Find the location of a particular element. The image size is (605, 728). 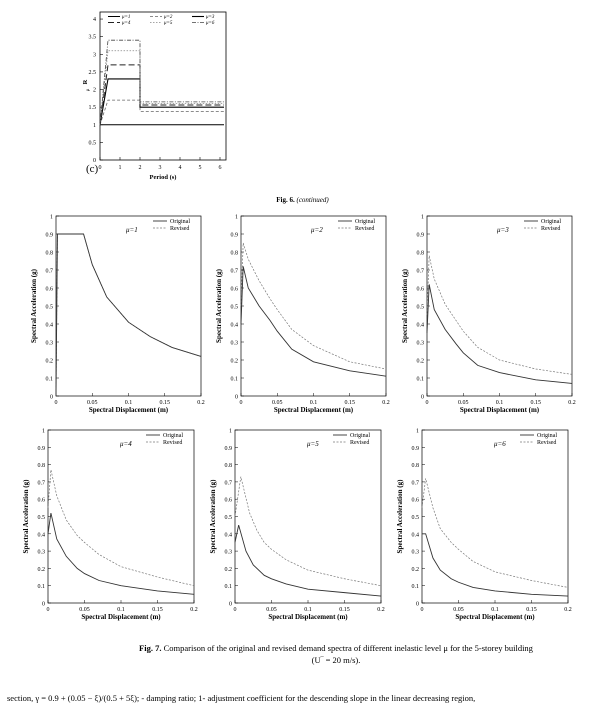

legend-label: μ=3 is located at coordinates (210, 17).